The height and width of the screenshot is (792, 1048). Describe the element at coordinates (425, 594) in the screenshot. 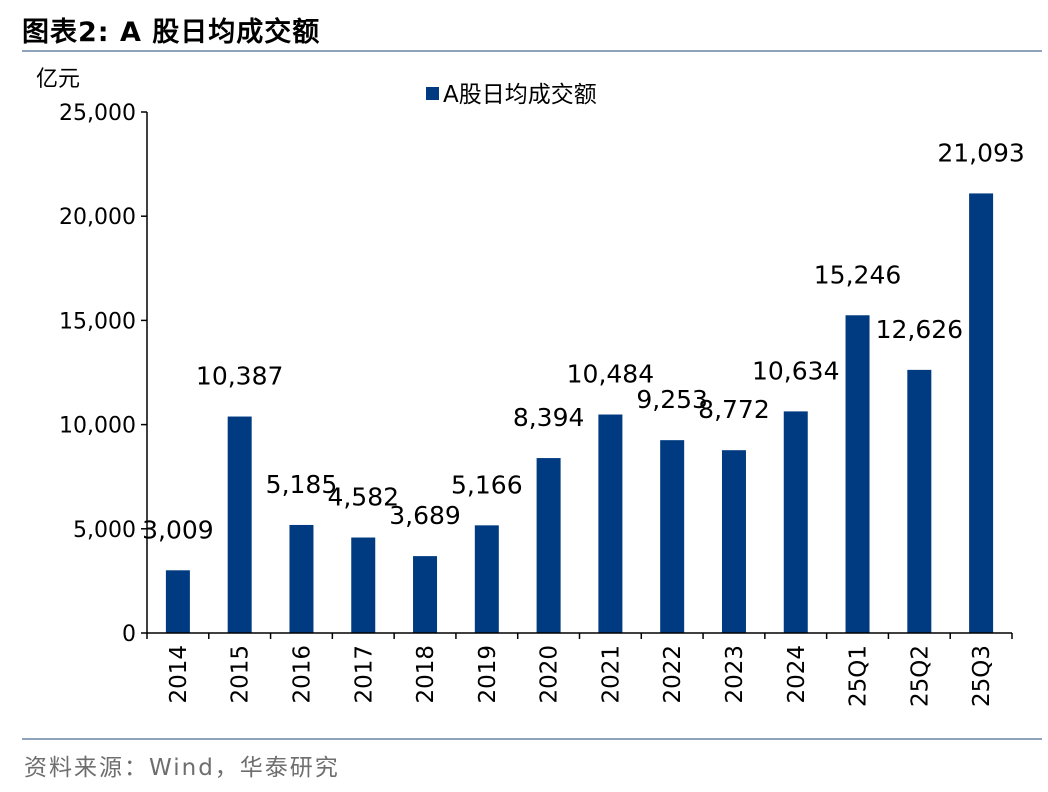

I see `bar-2018` at that location.